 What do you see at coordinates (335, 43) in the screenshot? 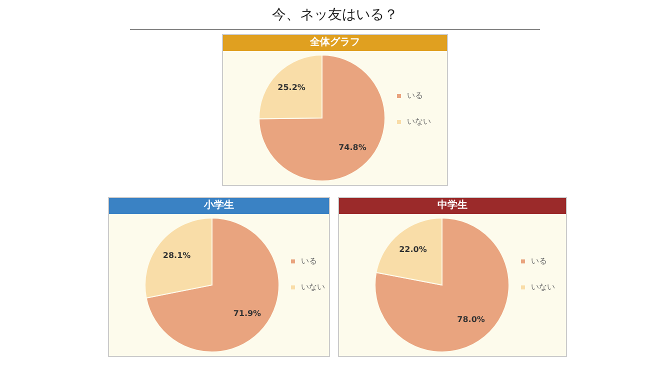
I see `chart-subtitle: 全体グラフ` at bounding box center [335, 43].